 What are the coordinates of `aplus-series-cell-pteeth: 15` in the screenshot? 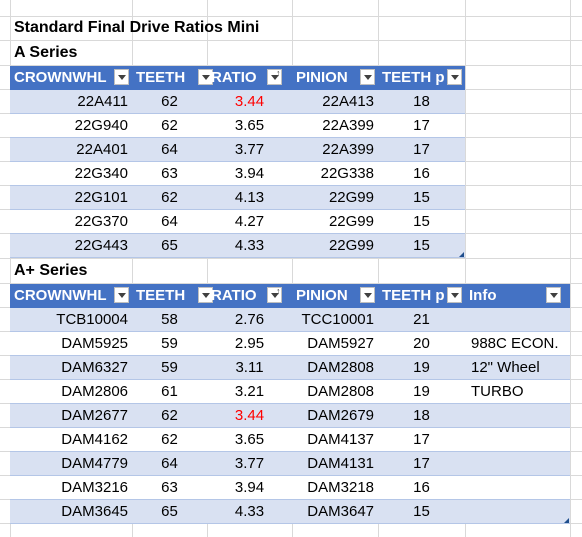 It's located at (421, 511).